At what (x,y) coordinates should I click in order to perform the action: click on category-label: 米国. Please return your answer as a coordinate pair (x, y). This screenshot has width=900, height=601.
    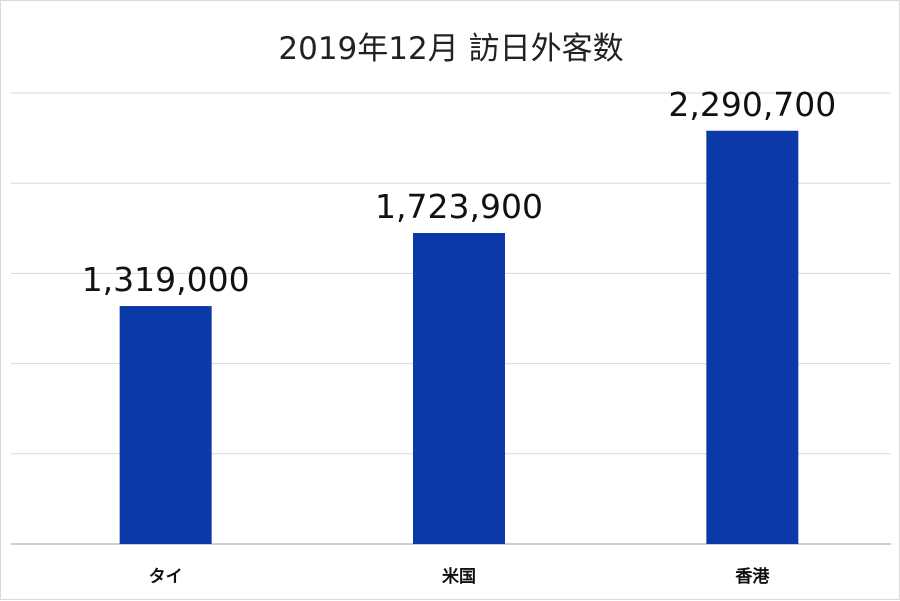
    Looking at the image, I should click on (459, 576).